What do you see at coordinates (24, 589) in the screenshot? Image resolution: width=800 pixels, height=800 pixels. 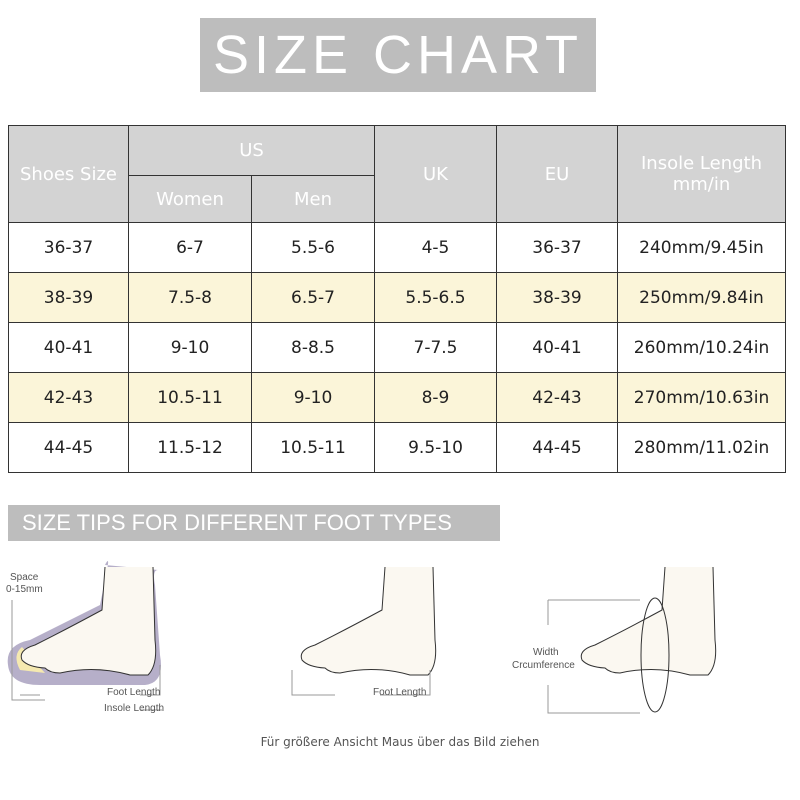 I see `space-value: 0-15mm` at bounding box center [24, 589].